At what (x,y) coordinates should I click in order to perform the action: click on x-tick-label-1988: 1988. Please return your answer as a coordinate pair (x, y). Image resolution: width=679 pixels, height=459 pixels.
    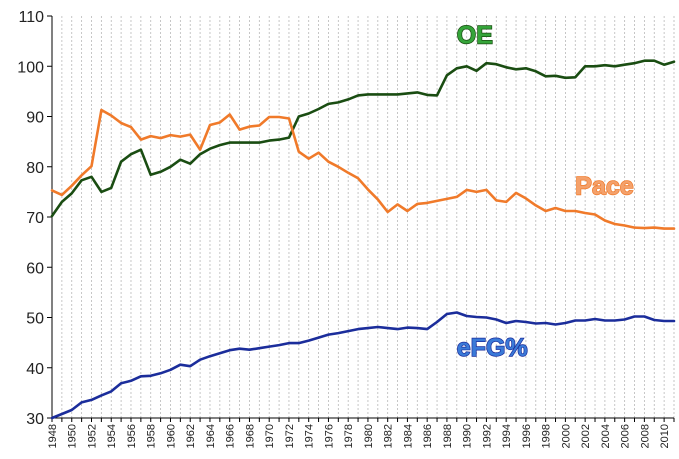
    Looking at the image, I should click on (448, 436).